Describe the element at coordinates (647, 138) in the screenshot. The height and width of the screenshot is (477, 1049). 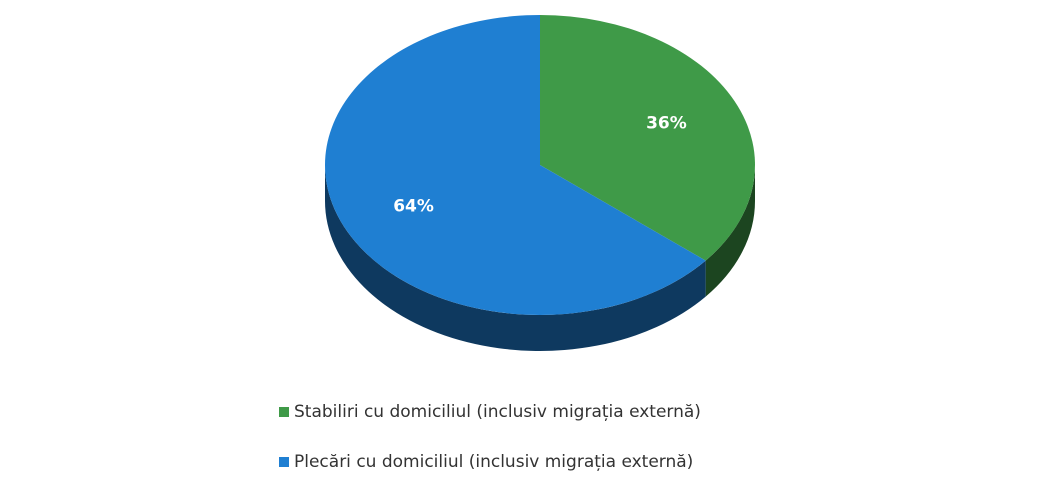
I see `pie-slice` at that location.